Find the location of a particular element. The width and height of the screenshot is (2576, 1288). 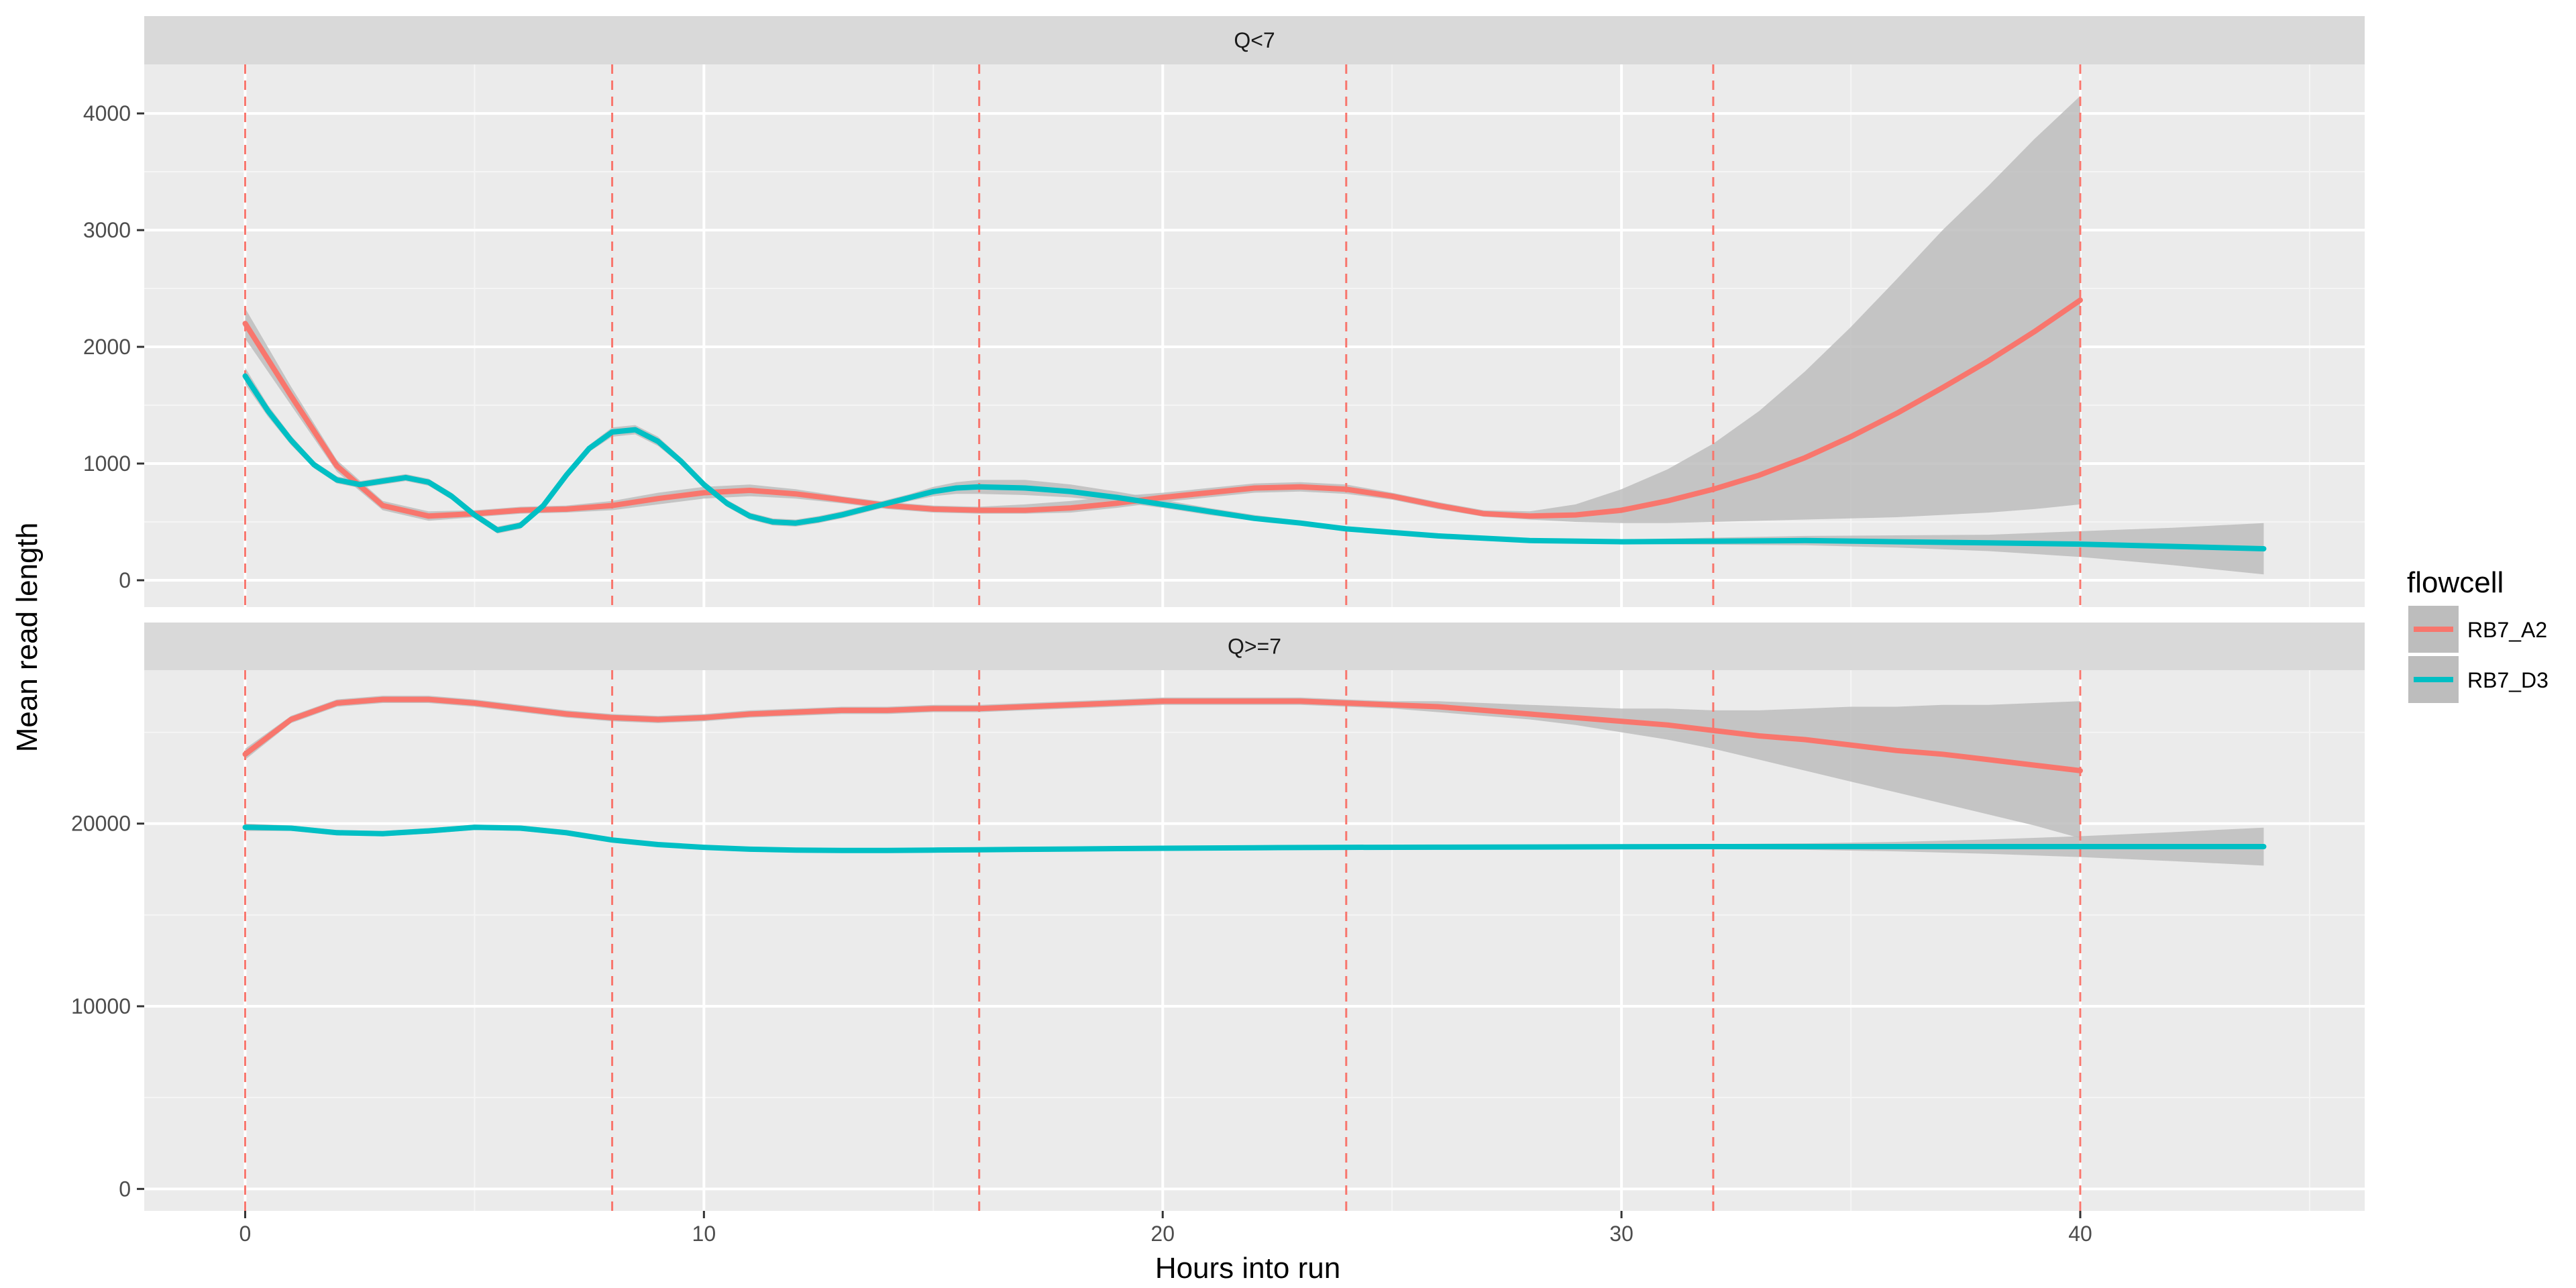

y-tick-label: 3000 is located at coordinates (107, 230).